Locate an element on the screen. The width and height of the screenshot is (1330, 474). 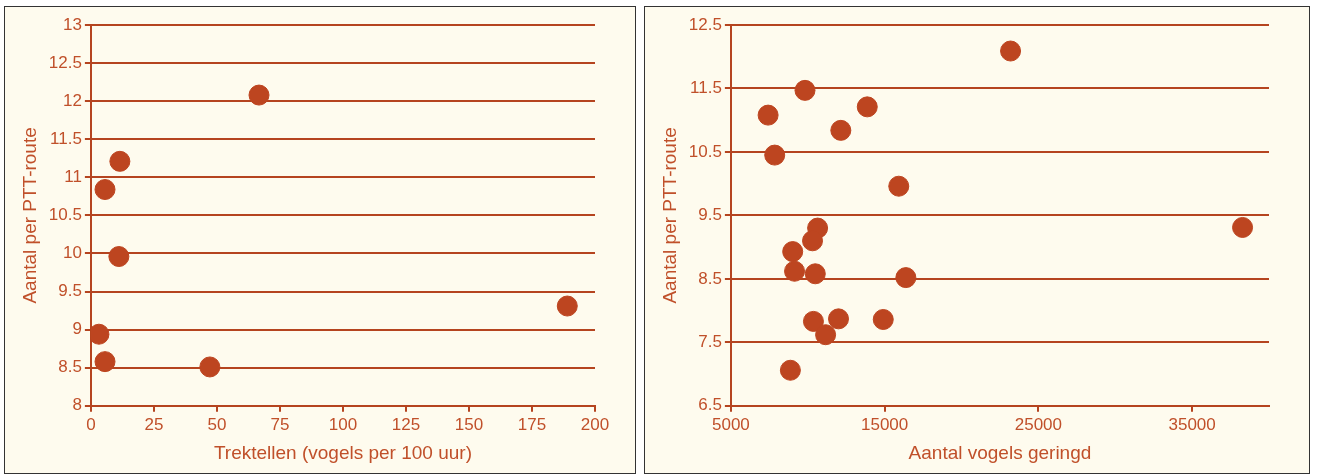
x-axis-title: Aantal vogels geringd is located at coordinates (1000, 452).